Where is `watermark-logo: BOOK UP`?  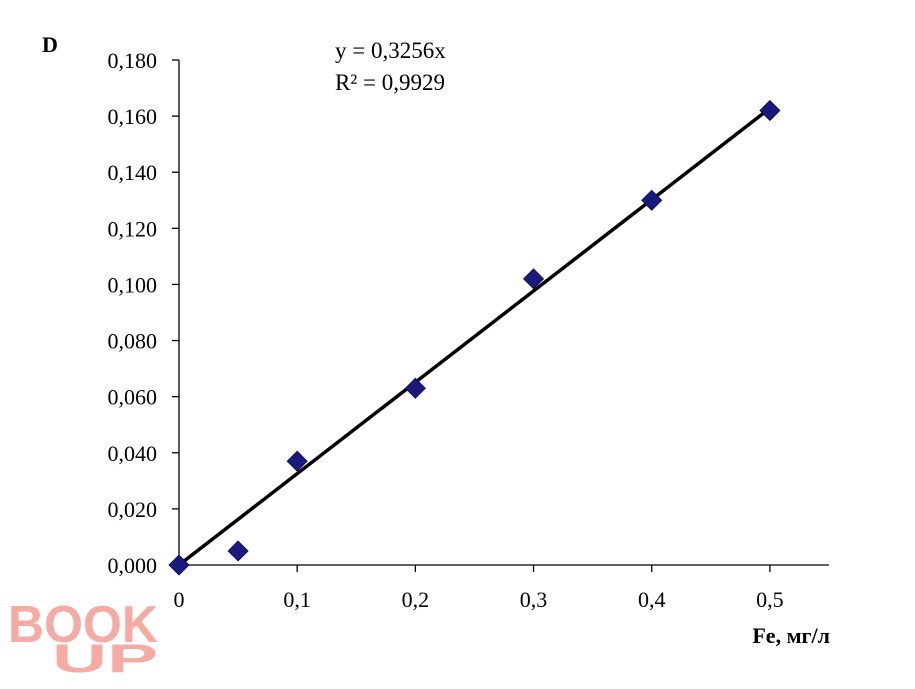
watermark-logo: BOOK UP is located at coordinates (83, 638).